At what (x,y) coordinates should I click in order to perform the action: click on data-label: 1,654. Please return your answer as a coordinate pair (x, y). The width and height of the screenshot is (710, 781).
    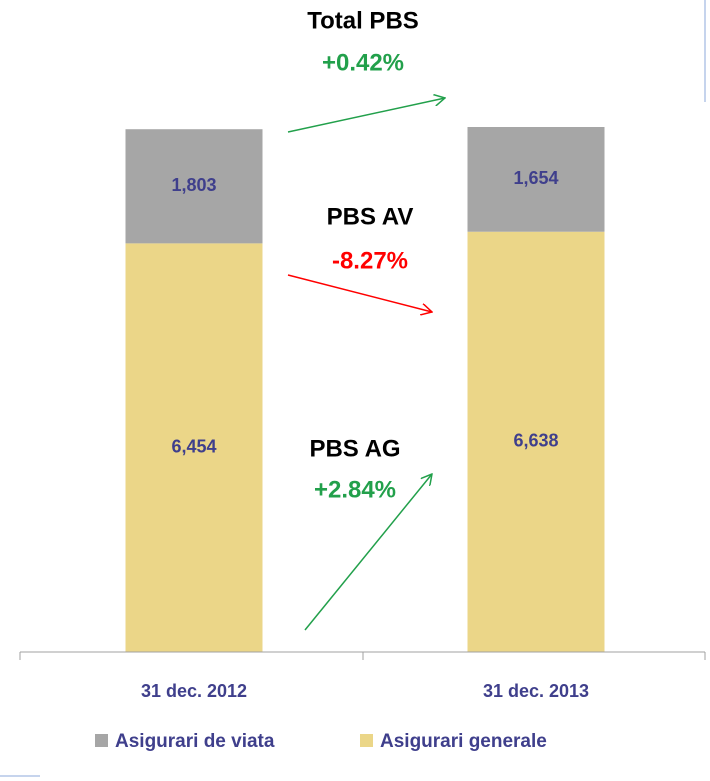
    Looking at the image, I should click on (535, 178).